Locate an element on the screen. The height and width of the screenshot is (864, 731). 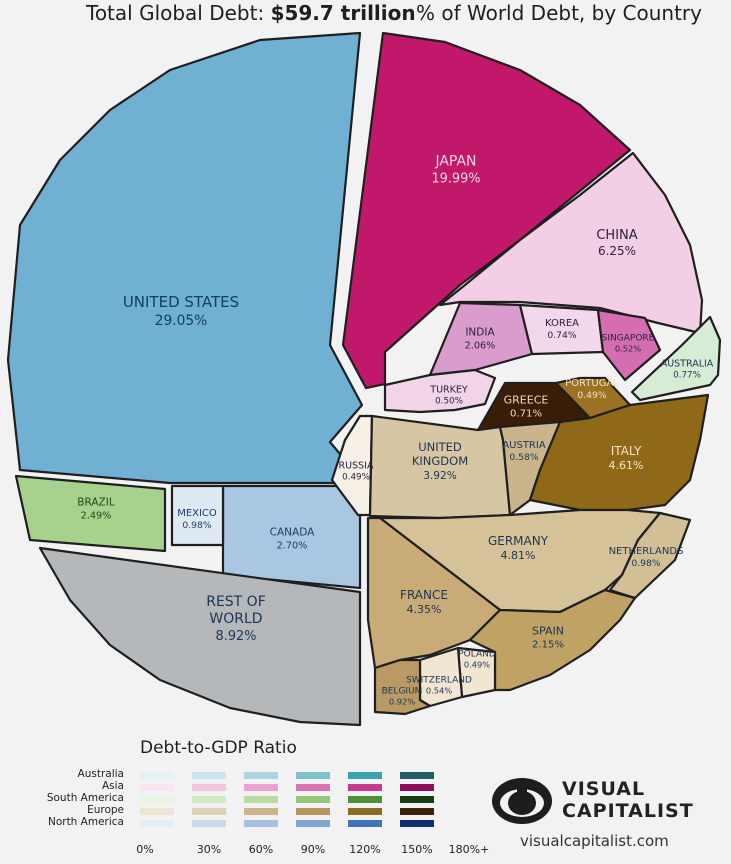
legend-tick: 120% is located at coordinates (365, 849).